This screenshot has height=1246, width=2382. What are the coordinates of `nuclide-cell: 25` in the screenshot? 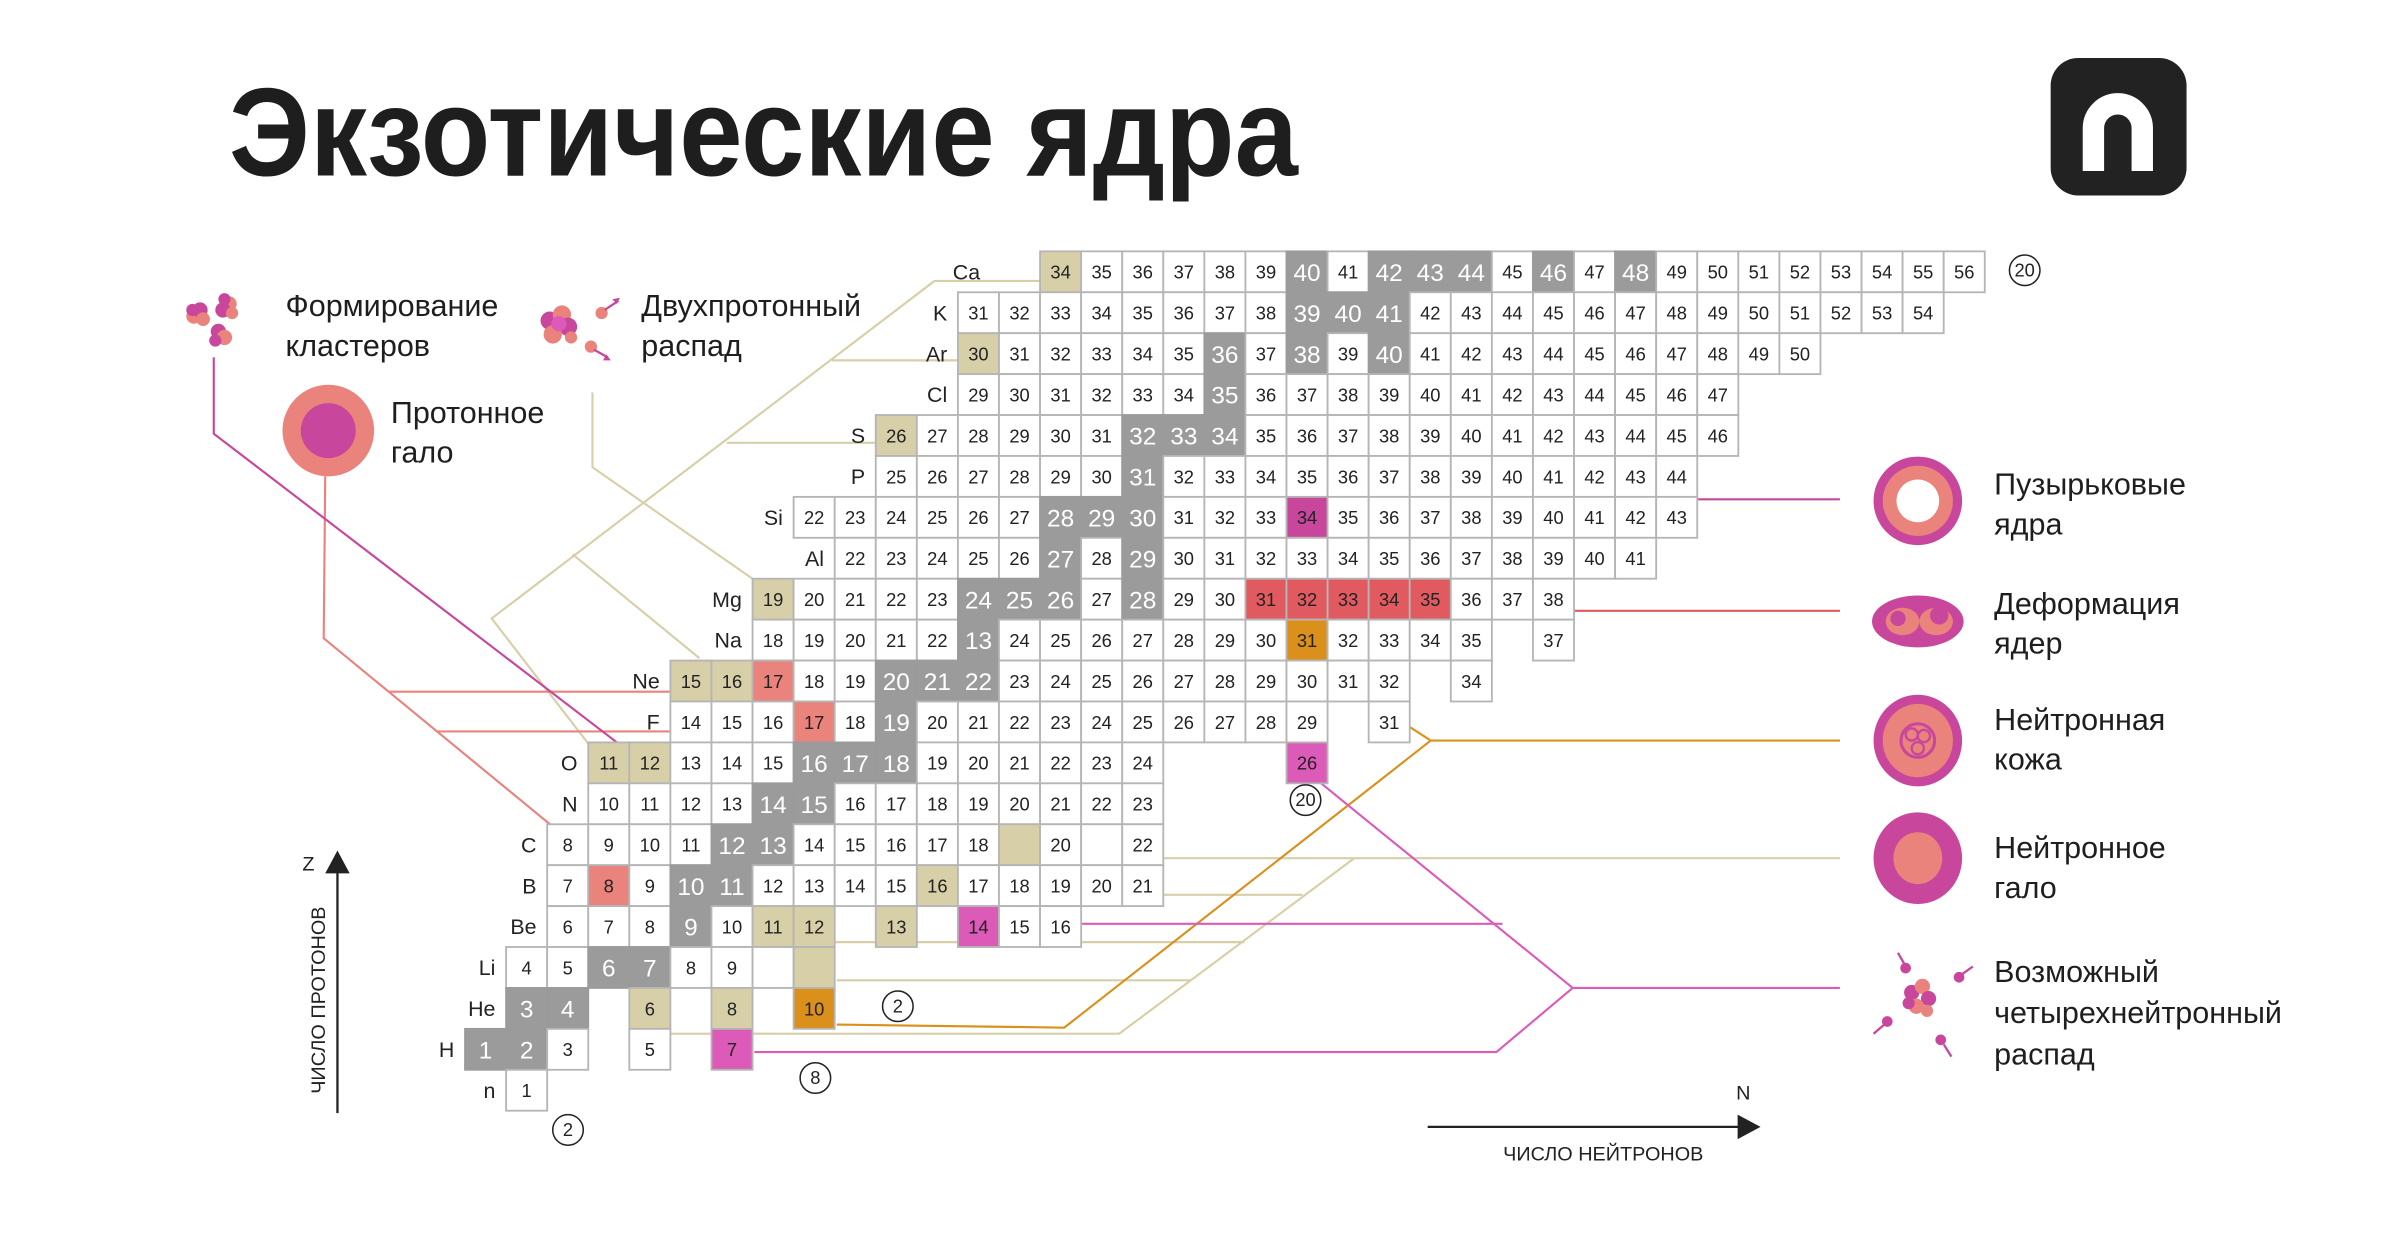 It's located at (1143, 722).